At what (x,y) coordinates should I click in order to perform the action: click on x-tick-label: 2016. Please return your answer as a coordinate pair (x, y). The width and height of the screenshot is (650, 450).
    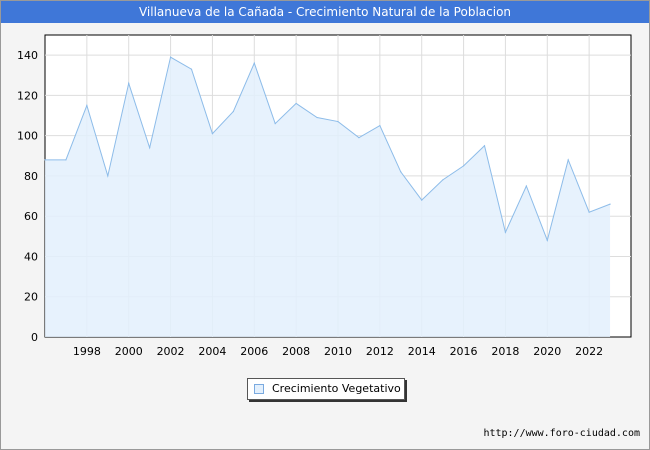
    Looking at the image, I should click on (464, 351).